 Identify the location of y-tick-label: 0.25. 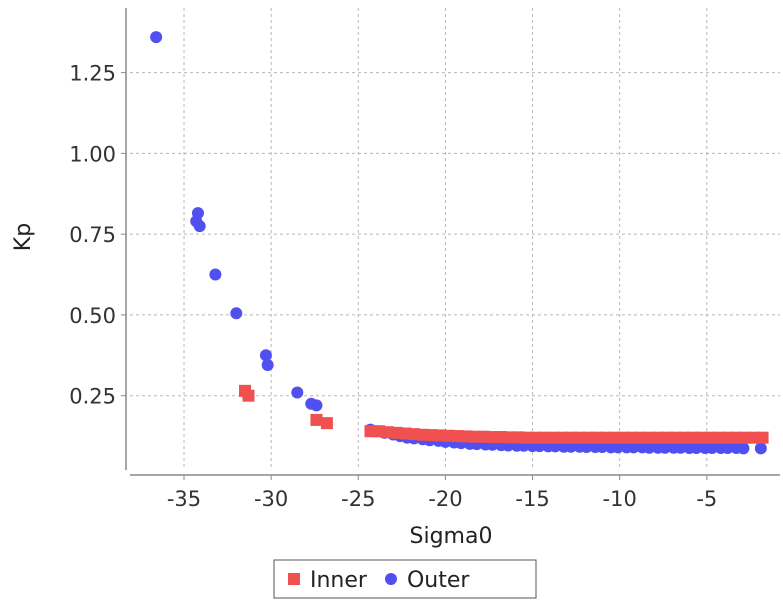
(92, 397).